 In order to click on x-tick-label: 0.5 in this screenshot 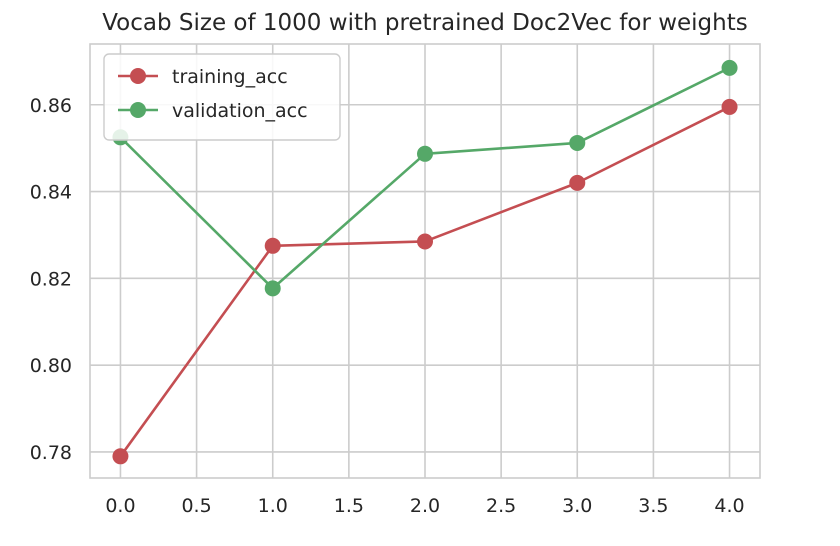, I will do `click(196, 506)`.